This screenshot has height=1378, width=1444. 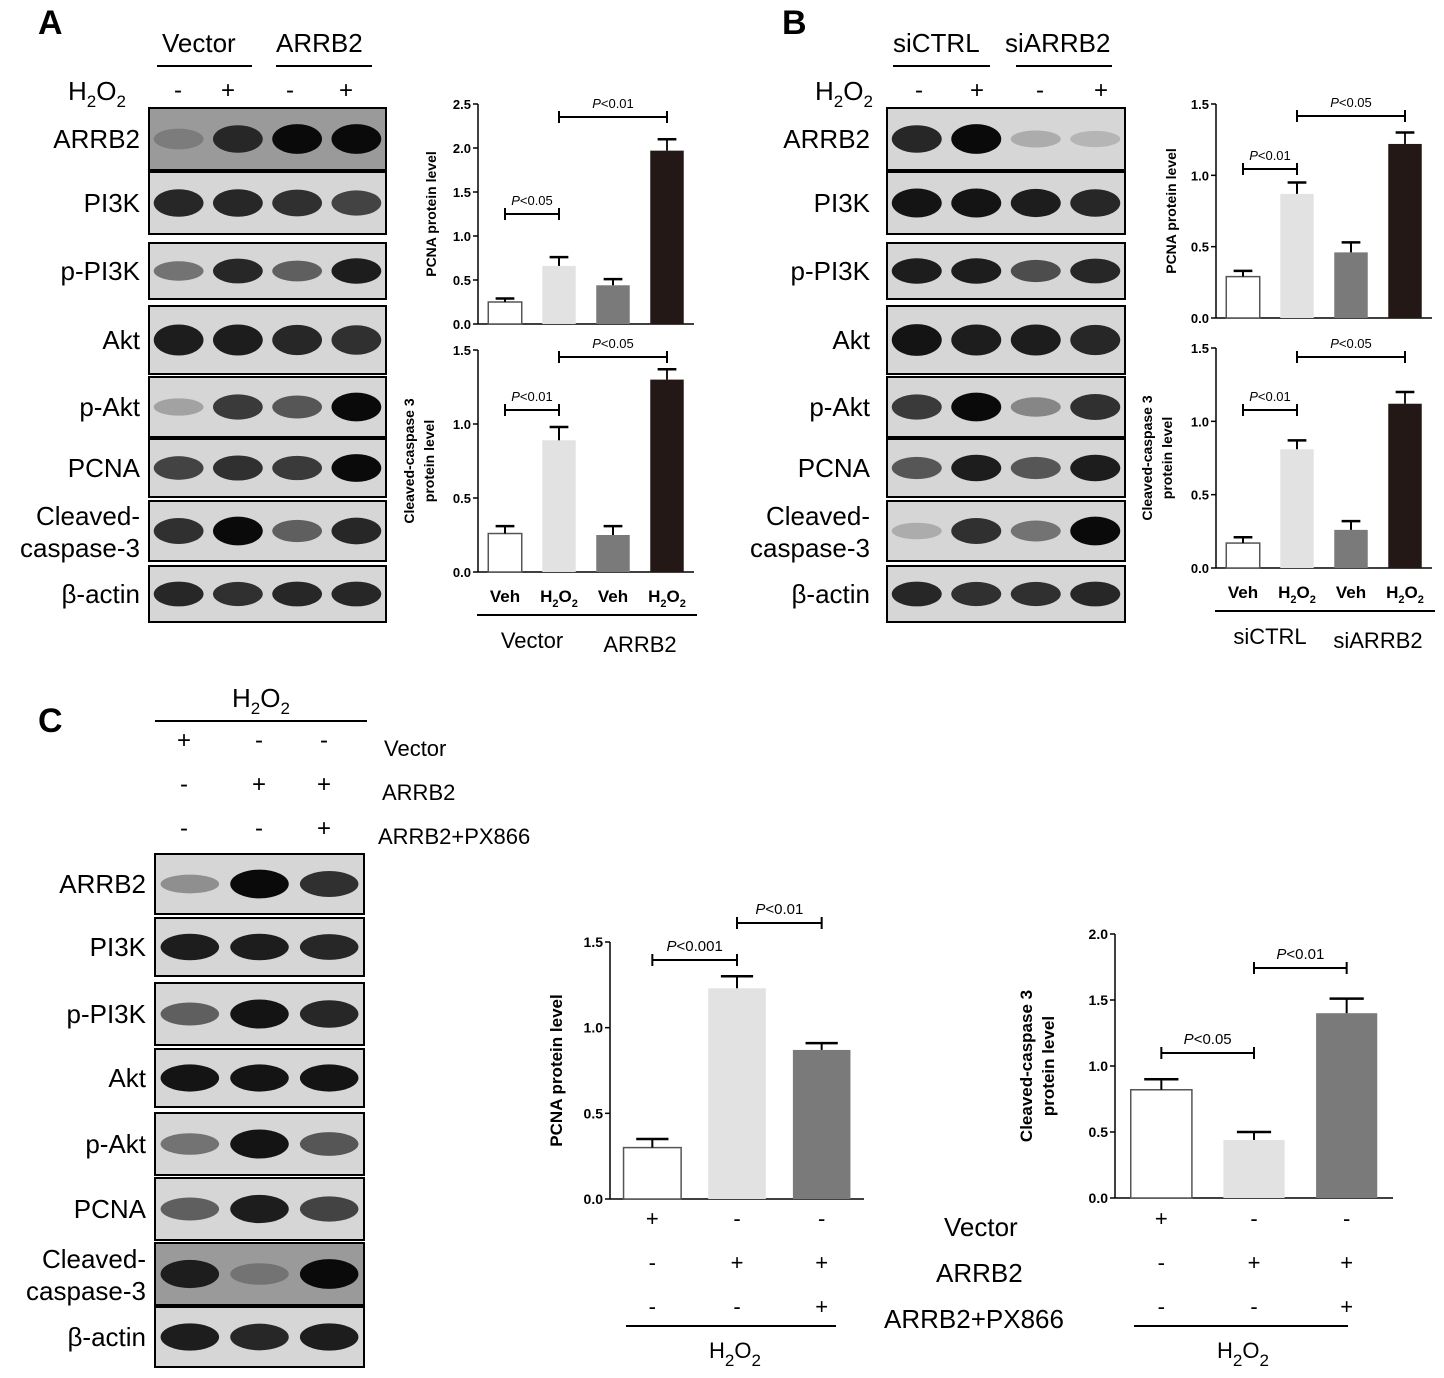 What do you see at coordinates (100, 594) in the screenshot?
I see `blot-a-protein-label: β-actin` at bounding box center [100, 594].